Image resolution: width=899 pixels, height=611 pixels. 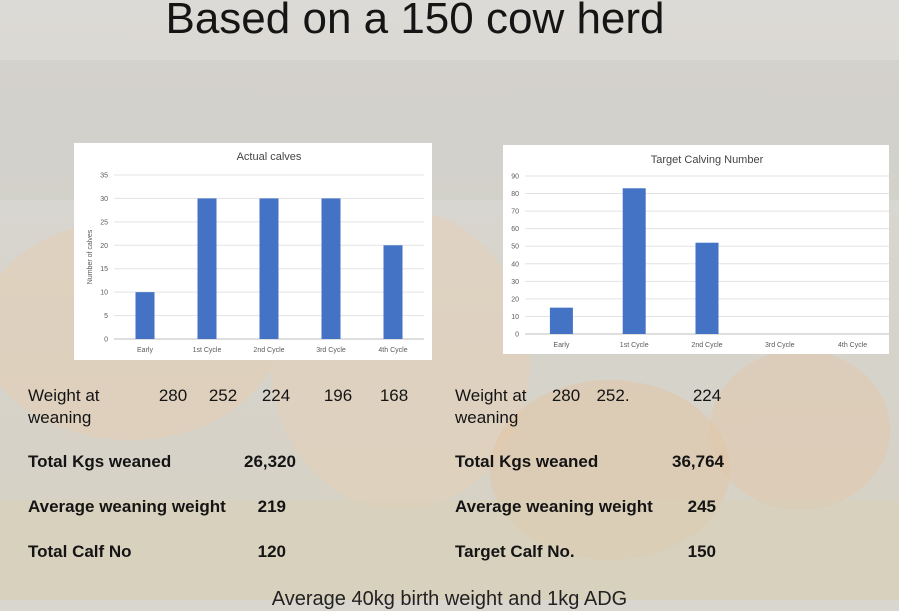 I want to click on right-calf-no-label: Target Calf No., so click(x=515, y=551).